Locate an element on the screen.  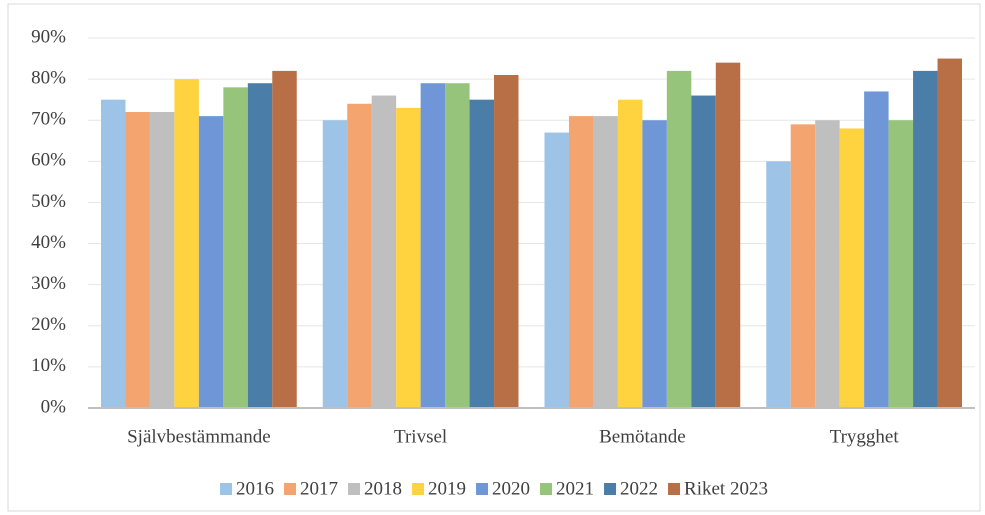
x-tick-label: Bemötande is located at coordinates (642, 436).